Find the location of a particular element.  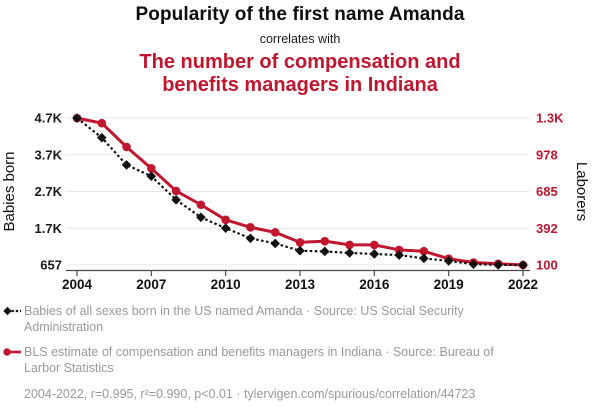

left-axis-tick-label: 657 is located at coordinates (51, 265).